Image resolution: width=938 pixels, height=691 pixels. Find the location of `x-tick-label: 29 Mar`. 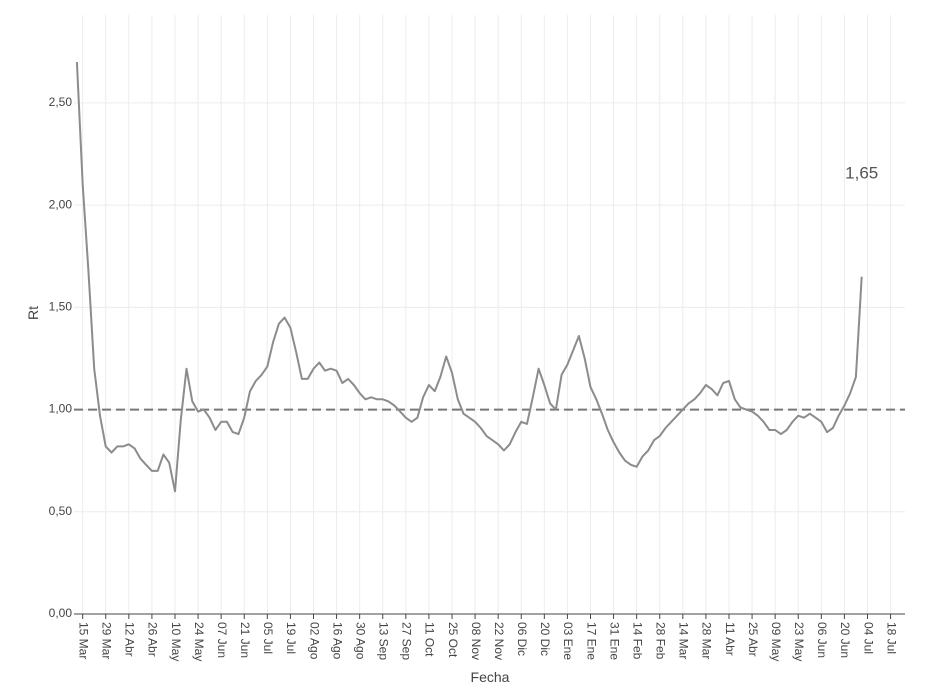

x-tick-label: 29 Mar is located at coordinates (107, 640).